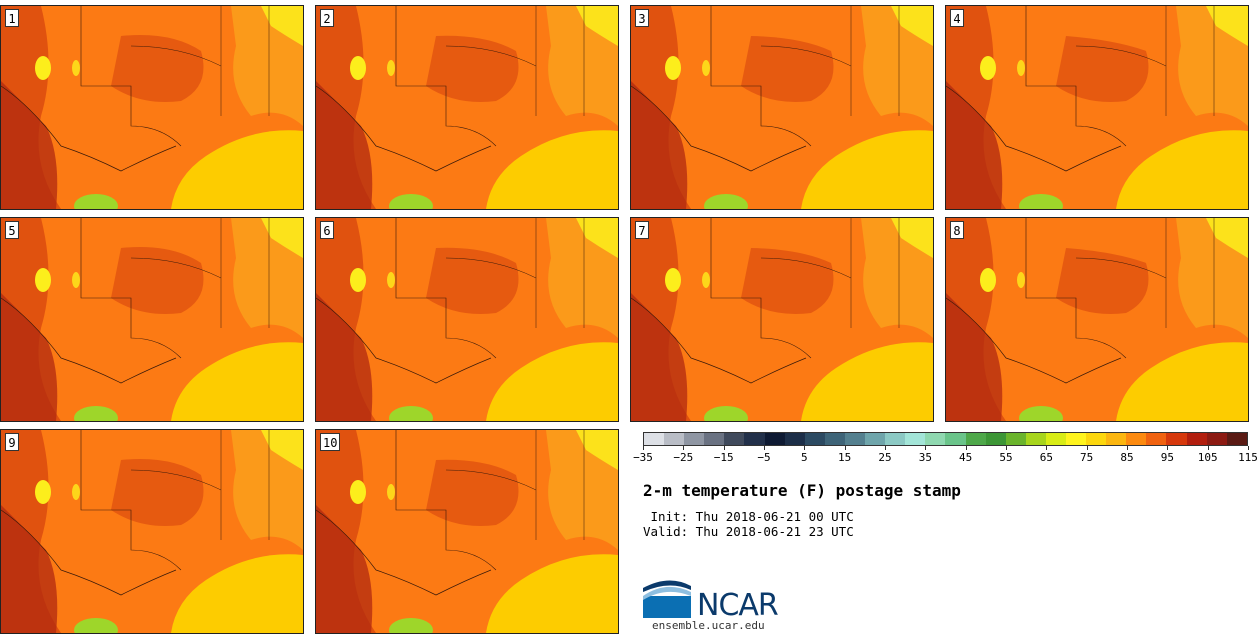 Image resolution: width=1260 pixels, height=635 pixels. Describe the element at coordinates (642, 18) in the screenshot. I see `member-number: 3` at that location.